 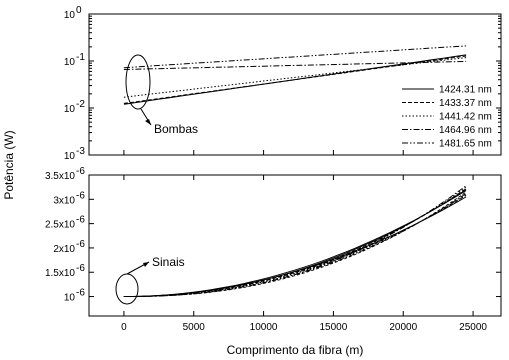 I want to click on x-tick-label: 10000, so click(x=264, y=327).